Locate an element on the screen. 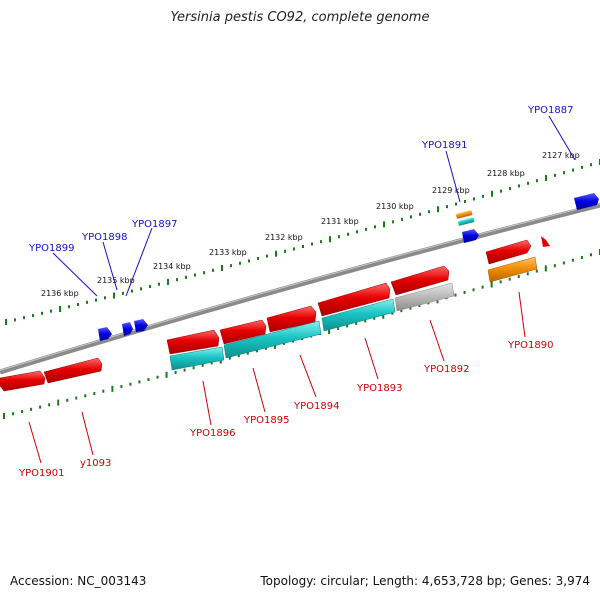 The image size is (600, 600). orange-cds is located at coordinates (512, 269).